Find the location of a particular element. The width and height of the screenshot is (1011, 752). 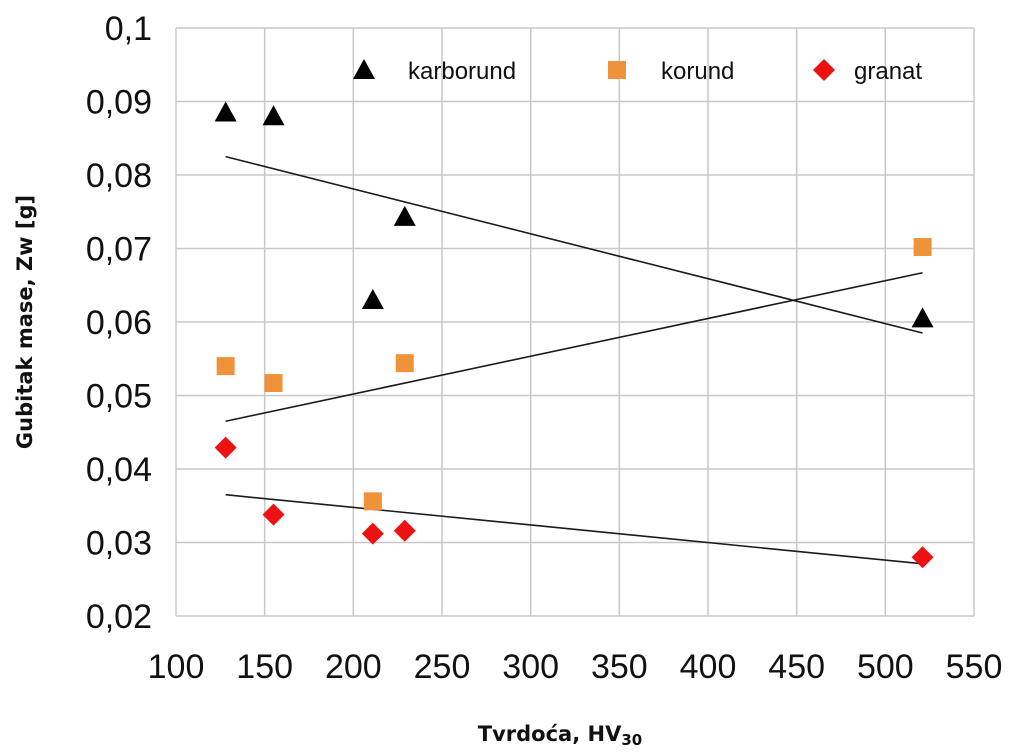

trendline-korund is located at coordinates (574, 347).